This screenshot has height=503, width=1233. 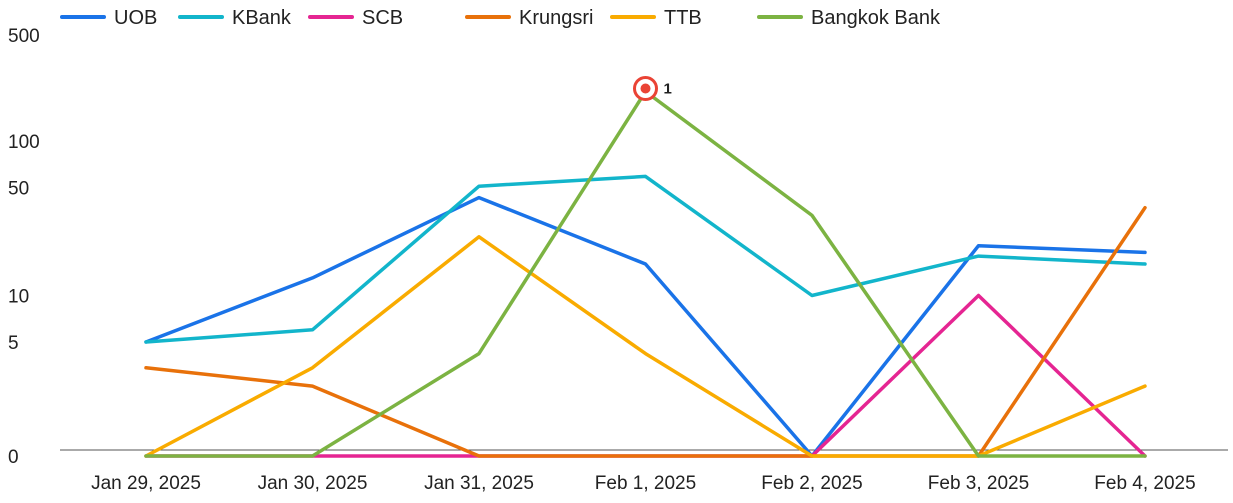 What do you see at coordinates (262, 18) in the screenshot?
I see `legend-label: KBank` at bounding box center [262, 18].